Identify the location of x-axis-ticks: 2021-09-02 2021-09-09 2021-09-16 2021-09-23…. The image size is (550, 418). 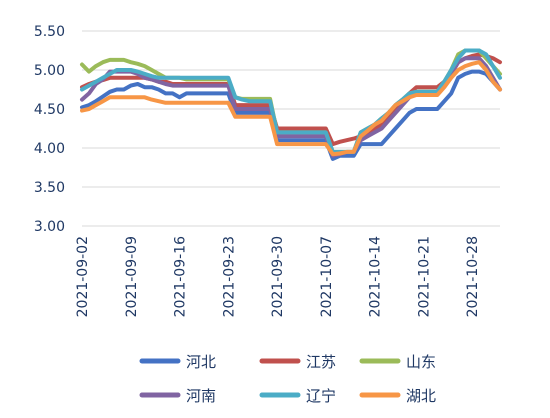
(278, 276).